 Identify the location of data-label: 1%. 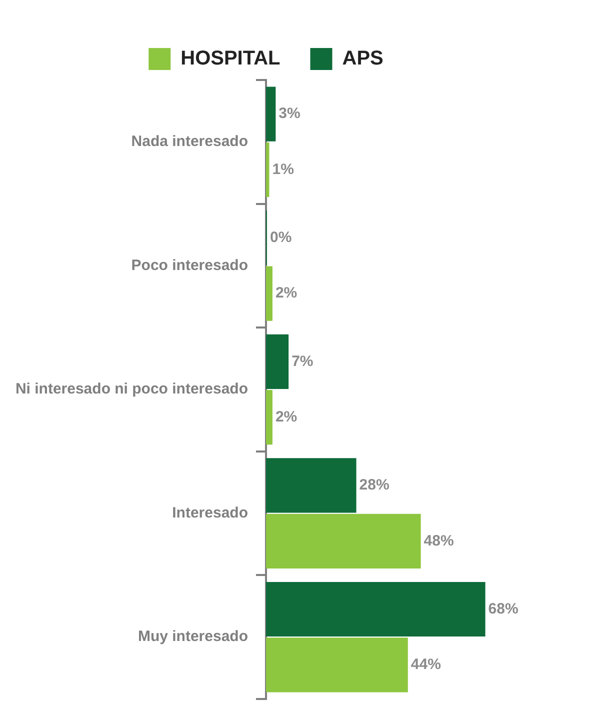
(283, 169).